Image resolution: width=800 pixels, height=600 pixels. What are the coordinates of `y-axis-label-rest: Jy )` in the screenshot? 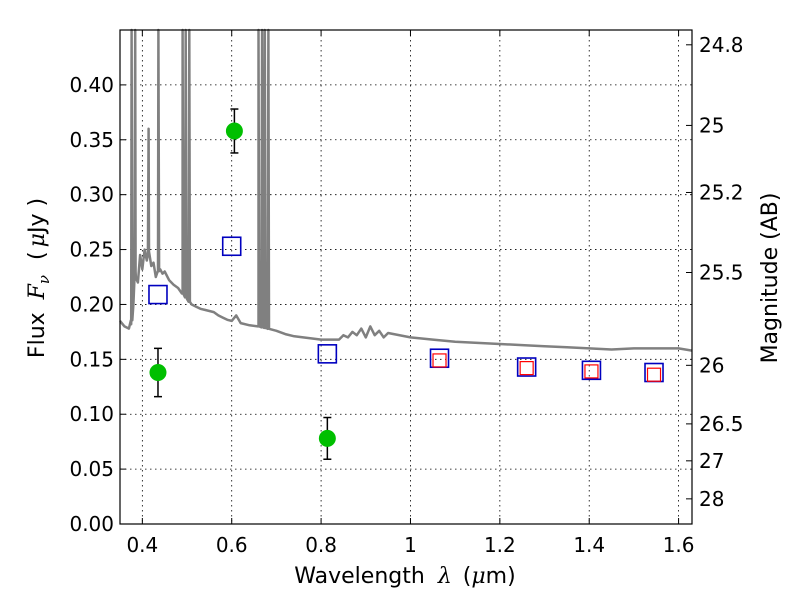 It's located at (37, 216).